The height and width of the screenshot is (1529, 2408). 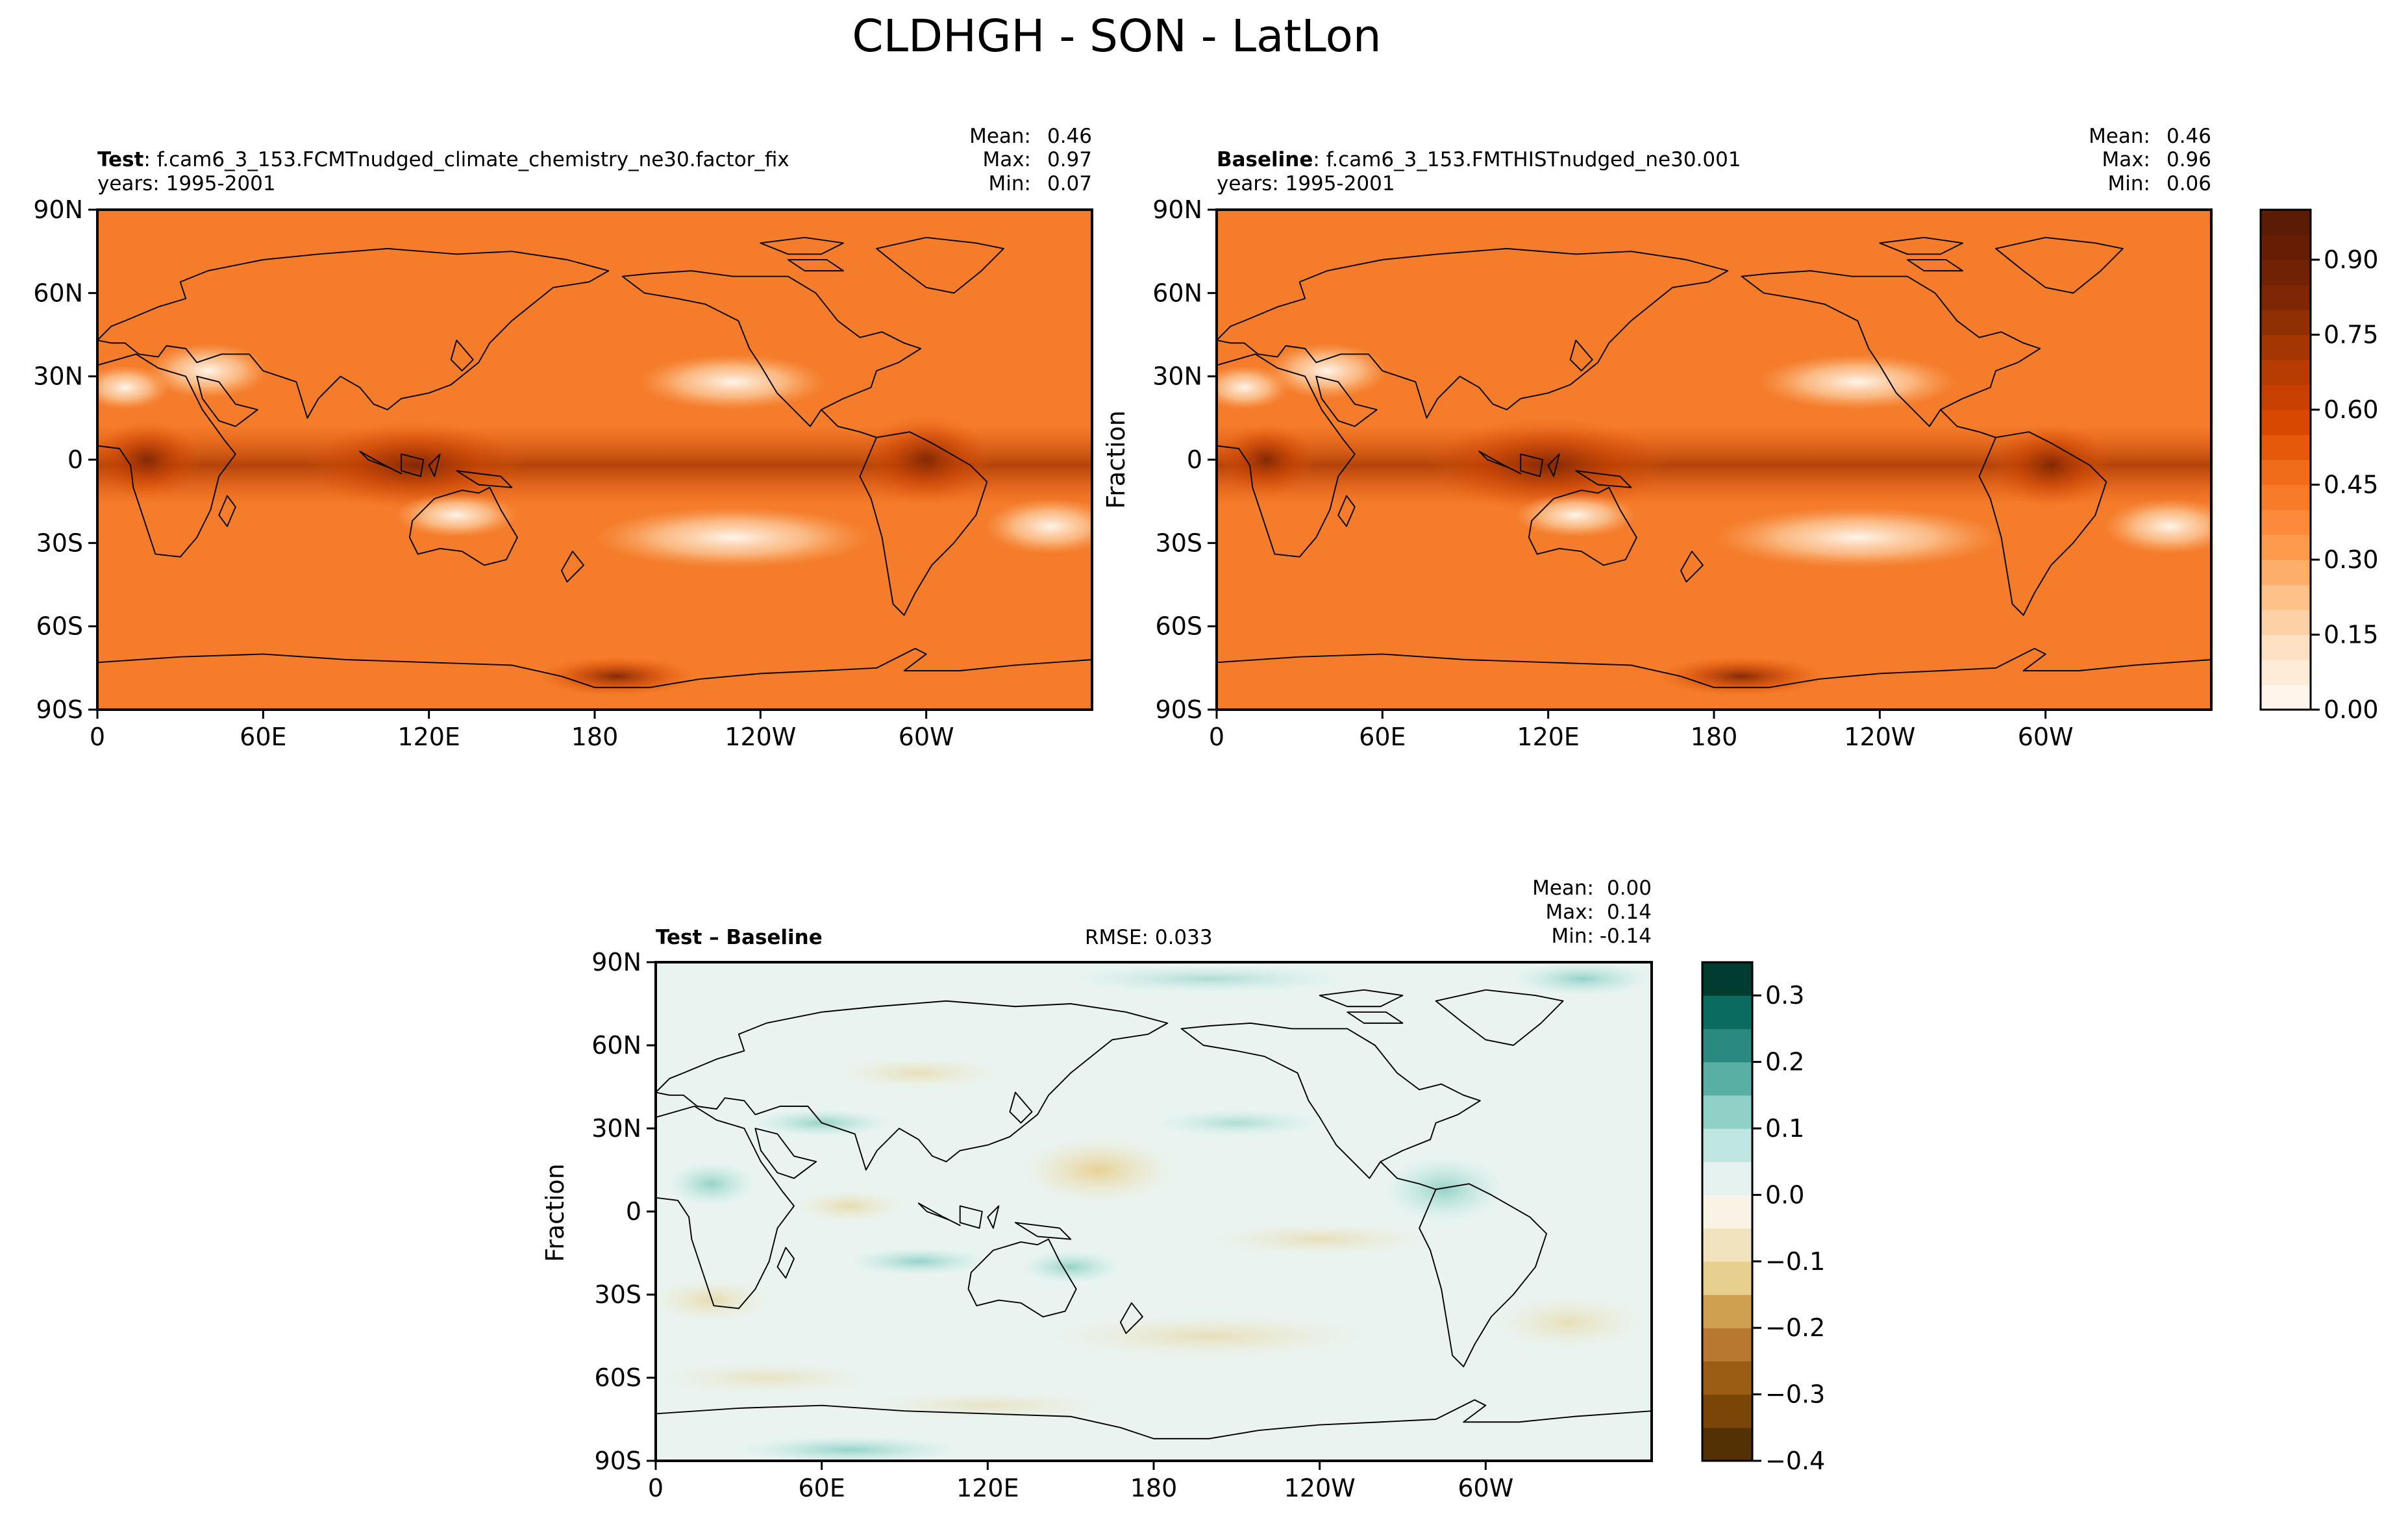 I want to click on diff-x-axis: 0 60E 120E 180 120W 60W, so click(x=1080, y=1481).